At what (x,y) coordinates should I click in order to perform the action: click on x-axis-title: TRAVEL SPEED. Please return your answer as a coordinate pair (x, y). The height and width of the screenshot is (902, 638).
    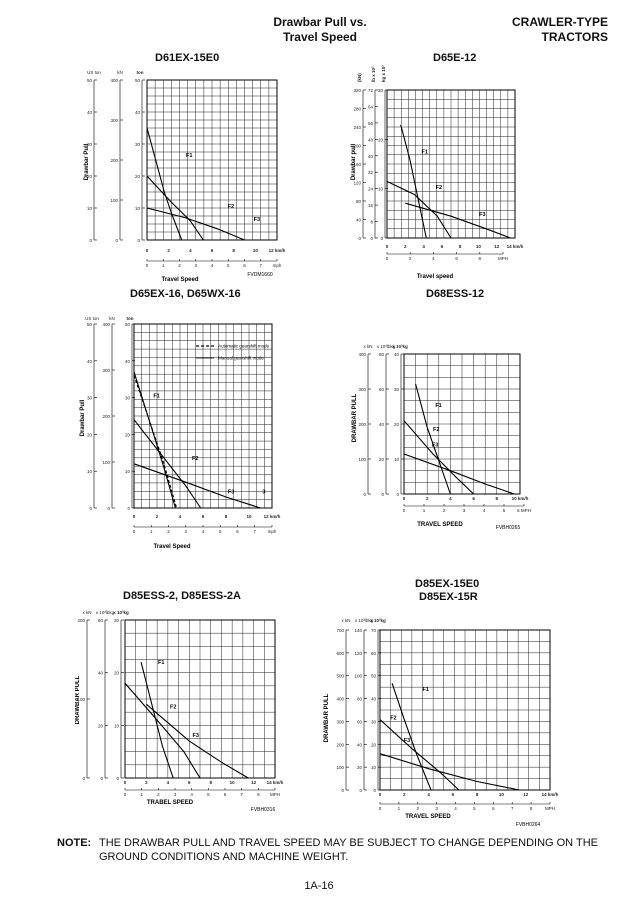
    Looking at the image, I should click on (440, 525).